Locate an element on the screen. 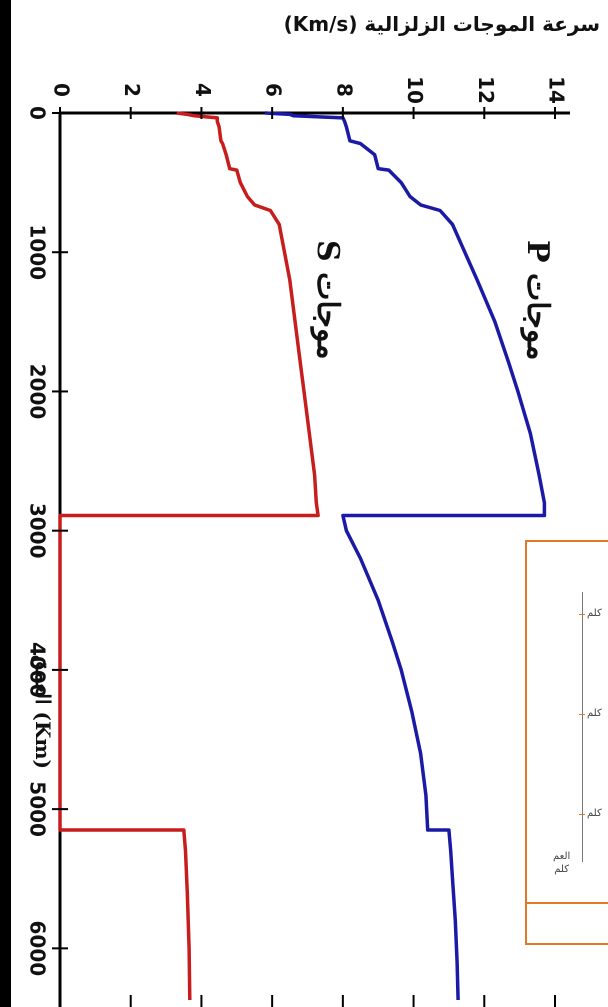 This screenshot has width=608, height=1007. depth-tick-label: 5000 is located at coordinates (38, 809).